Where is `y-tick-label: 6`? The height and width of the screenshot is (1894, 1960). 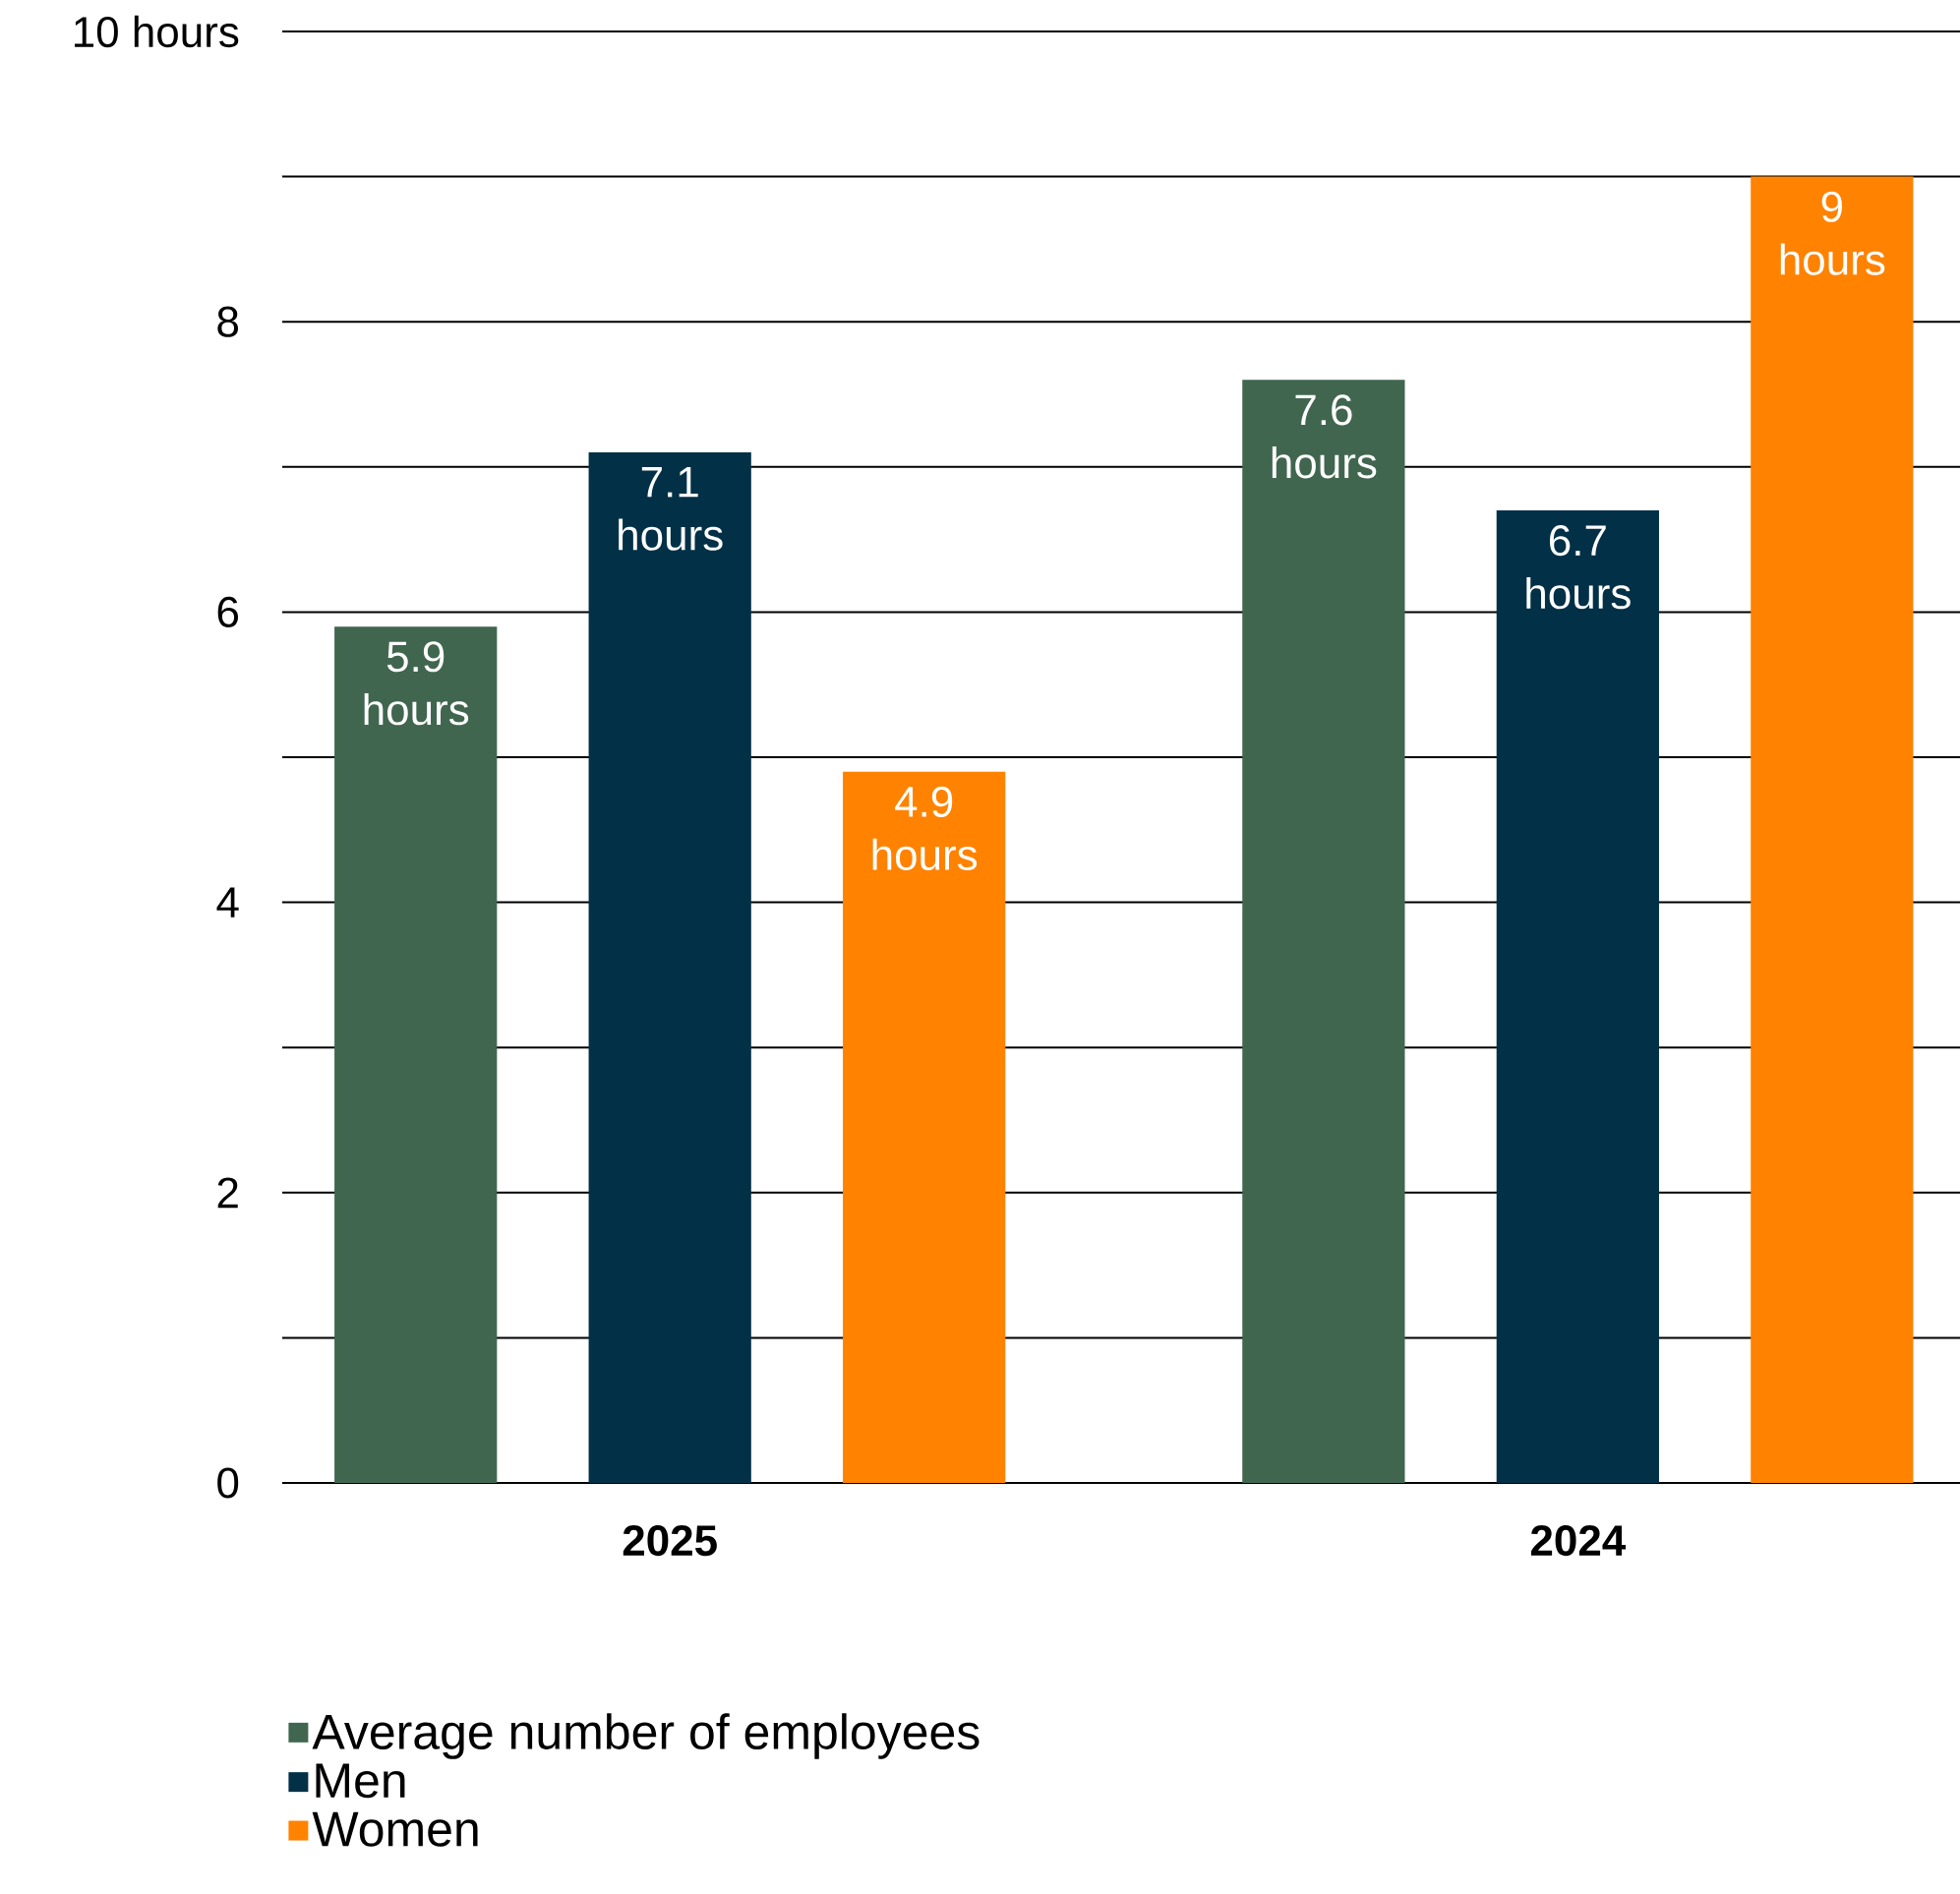
y-tick-label: 6 is located at coordinates (228, 611).